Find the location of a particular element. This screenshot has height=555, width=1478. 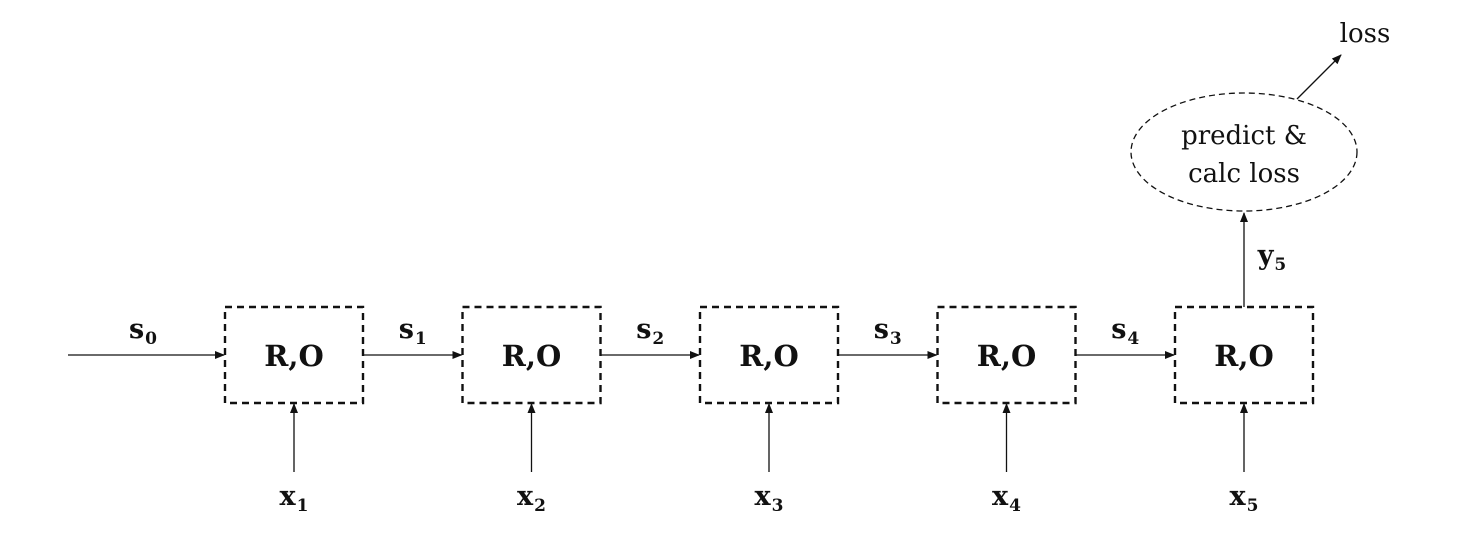

state-label: s1 is located at coordinates (413, 331).